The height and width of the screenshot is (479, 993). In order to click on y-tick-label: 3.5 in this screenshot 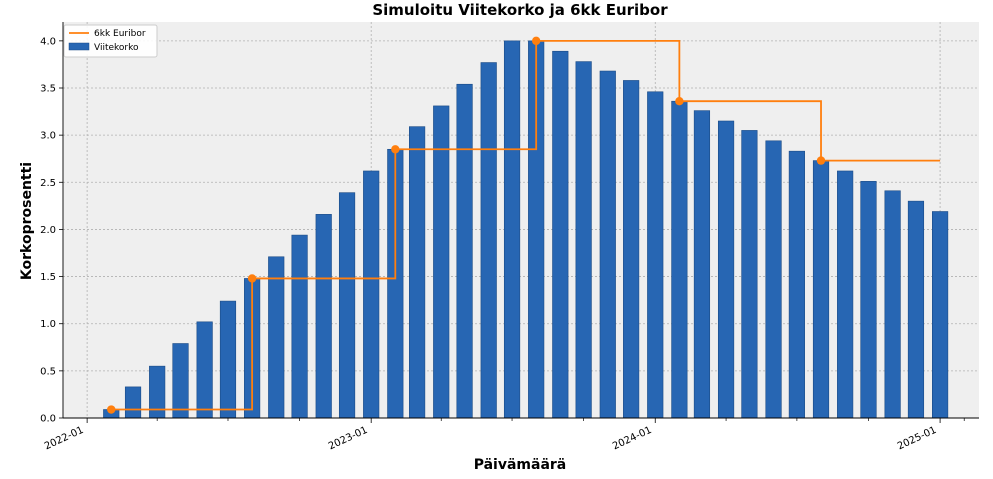, I will do `click(48, 89)`.